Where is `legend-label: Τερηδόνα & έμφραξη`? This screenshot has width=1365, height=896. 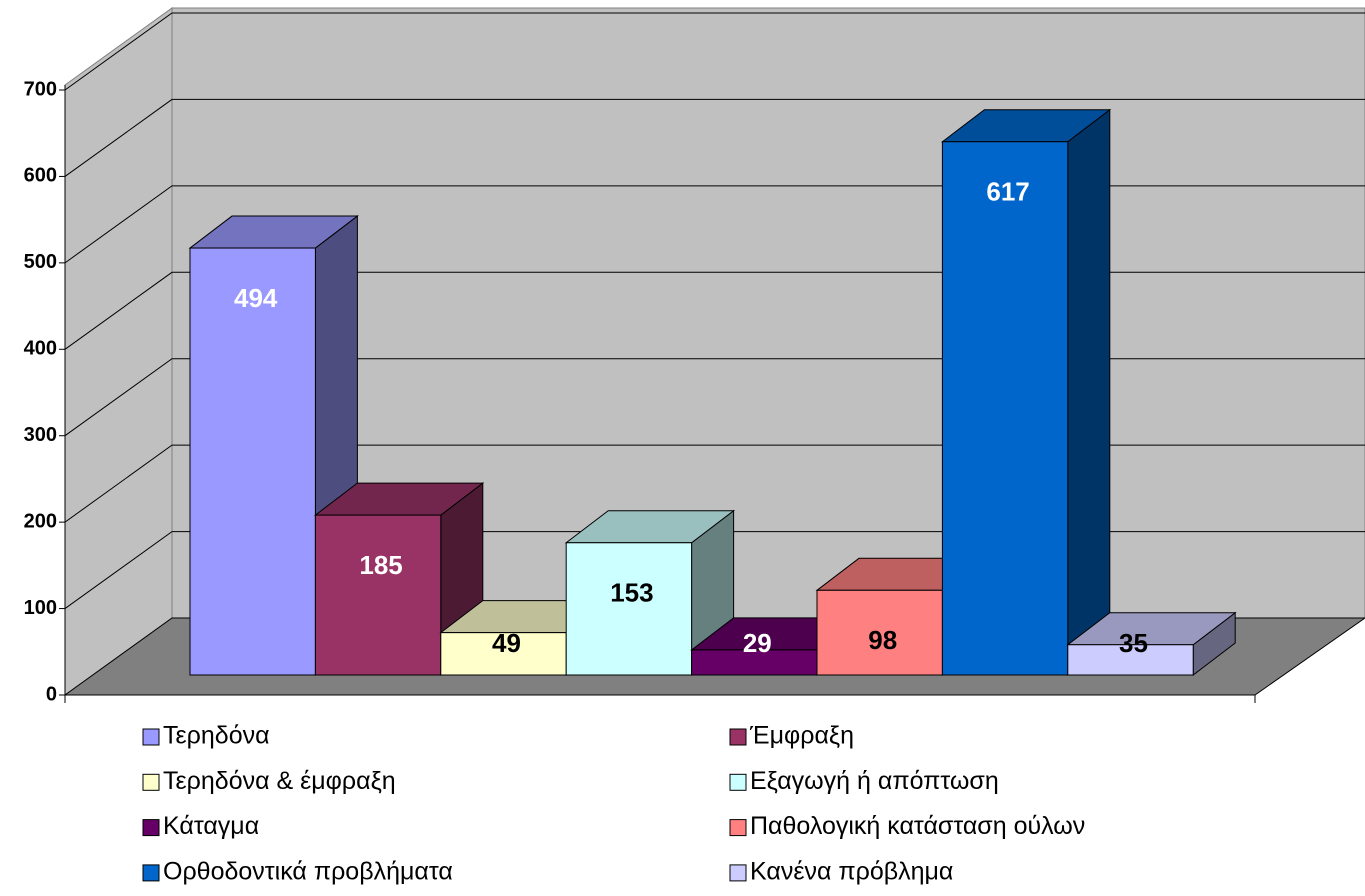 legend-label: Τερηδόνα & έμφραξη is located at coordinates (279, 781).